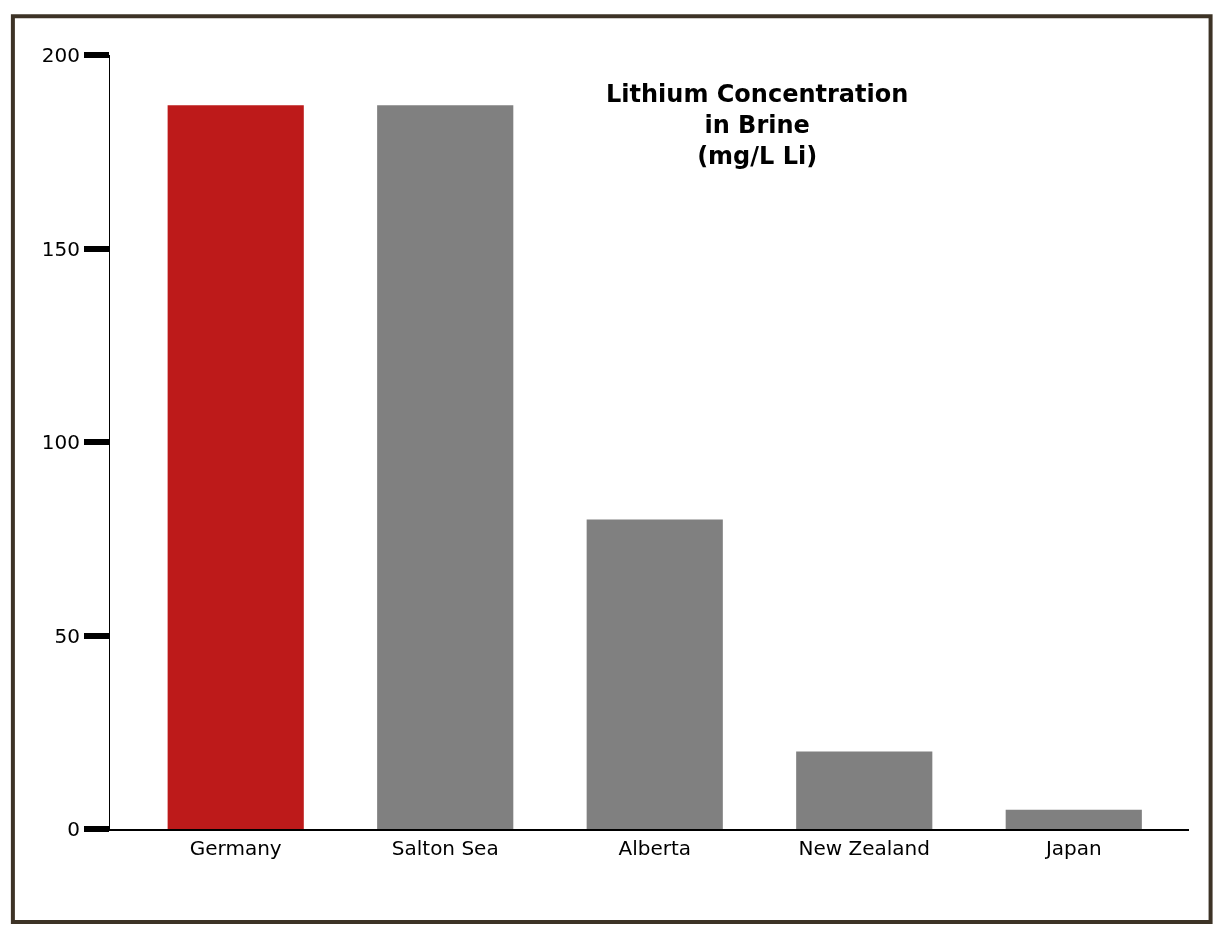 This screenshot has height=929, width=1219. Describe the element at coordinates (73, 829) in the screenshot. I see `y-tick-label: 0` at that location.